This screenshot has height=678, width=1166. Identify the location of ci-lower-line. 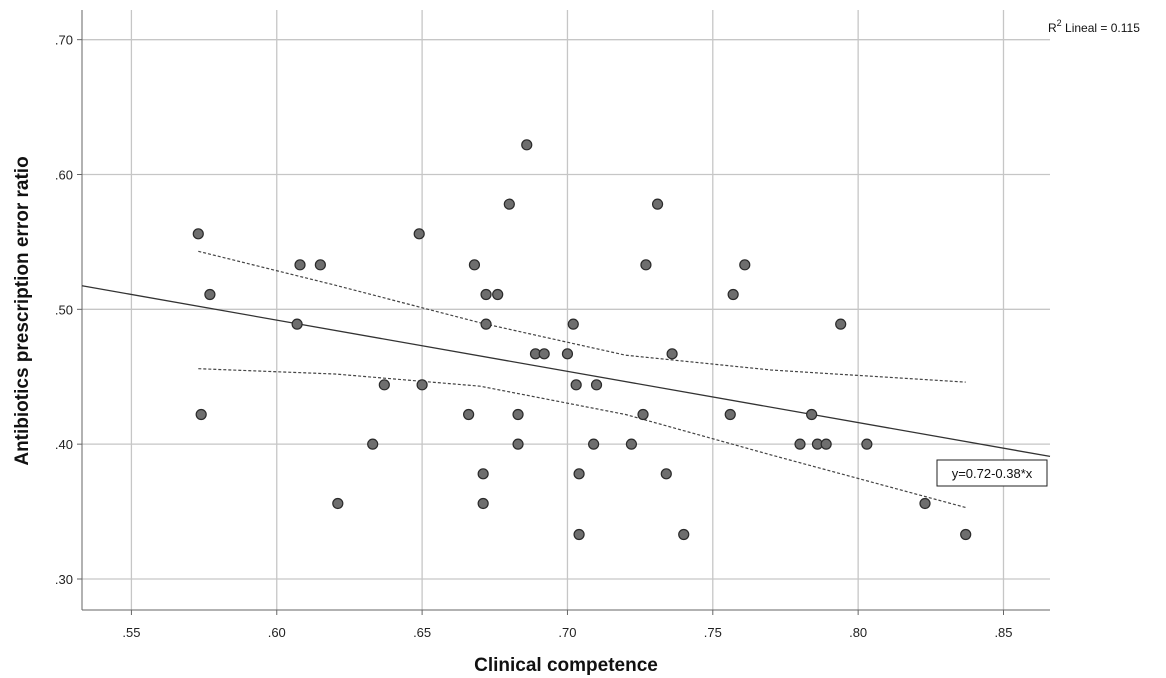
(582, 438).